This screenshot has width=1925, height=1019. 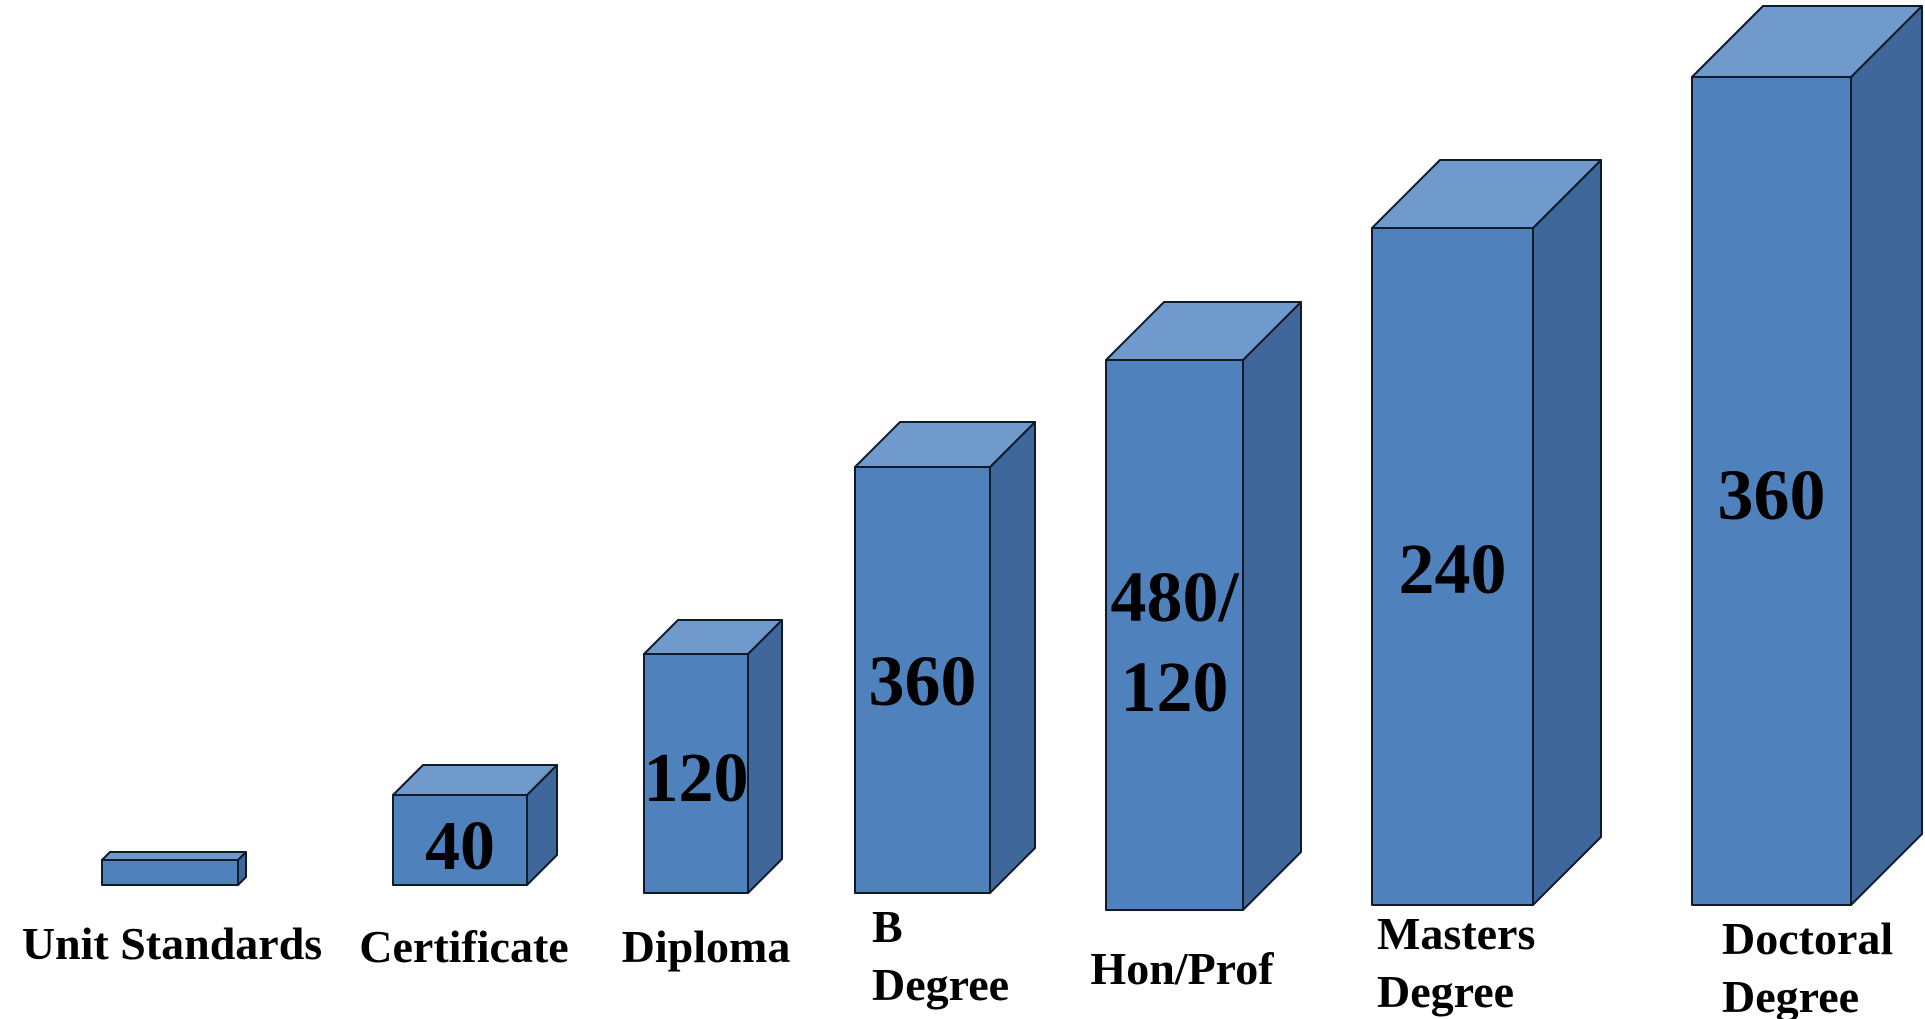 I want to click on box-value-line: 240, so click(x=1453, y=569).